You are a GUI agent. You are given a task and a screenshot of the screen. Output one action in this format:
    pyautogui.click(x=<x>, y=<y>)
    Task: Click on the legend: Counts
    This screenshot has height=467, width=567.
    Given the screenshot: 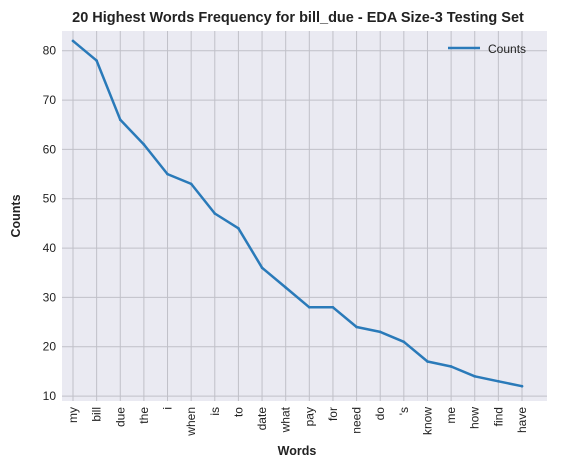 What is the action you would take?
    pyautogui.click(x=487, y=49)
    